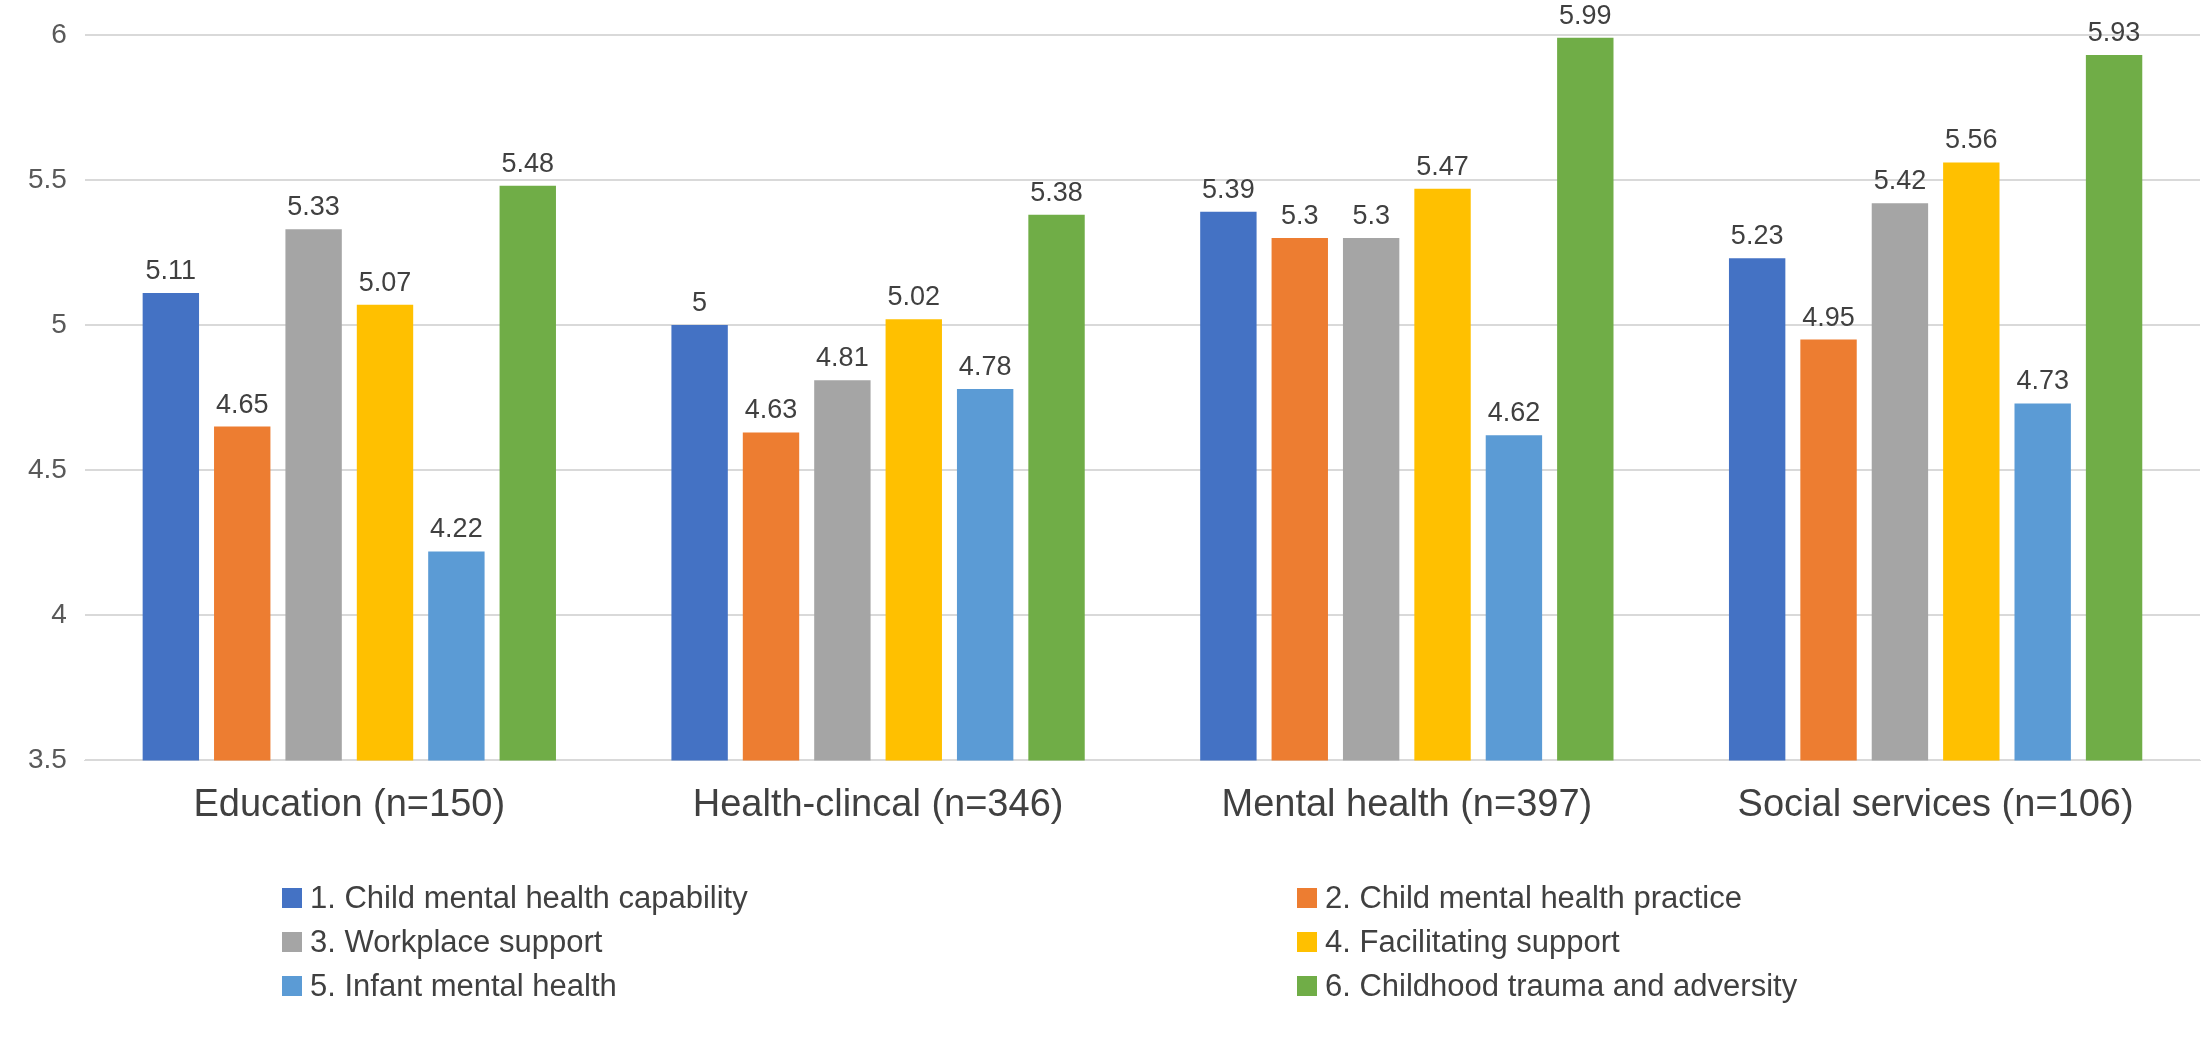  What do you see at coordinates (529, 898) in the screenshot?
I see `legend-label: 1. Child mental health capability` at bounding box center [529, 898].